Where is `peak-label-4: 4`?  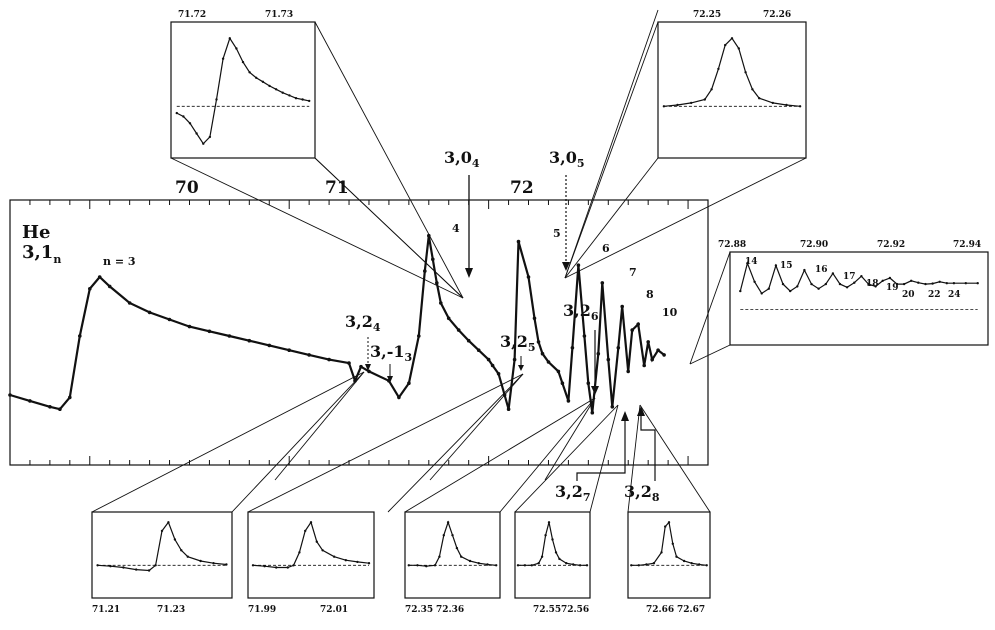 peak-label-4: 4 is located at coordinates (456, 228).